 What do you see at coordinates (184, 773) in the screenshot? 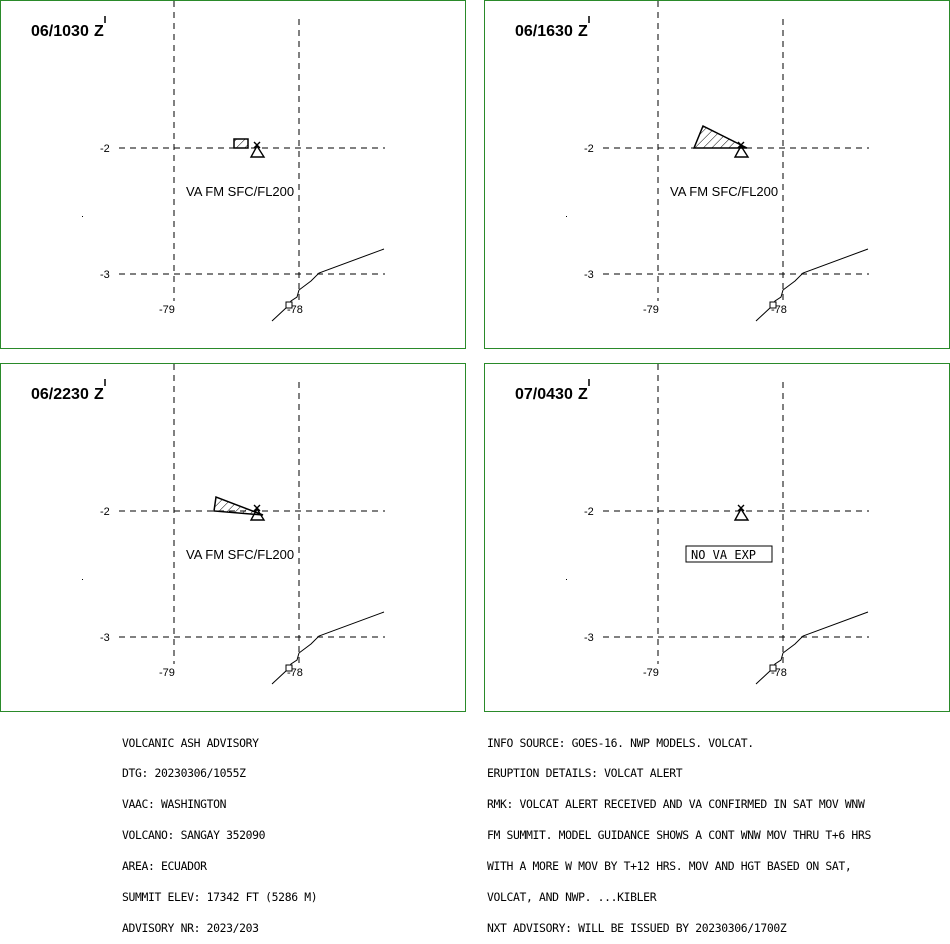
I see `advisory-line: DTG: 20230306/1055Z` at bounding box center [184, 773].